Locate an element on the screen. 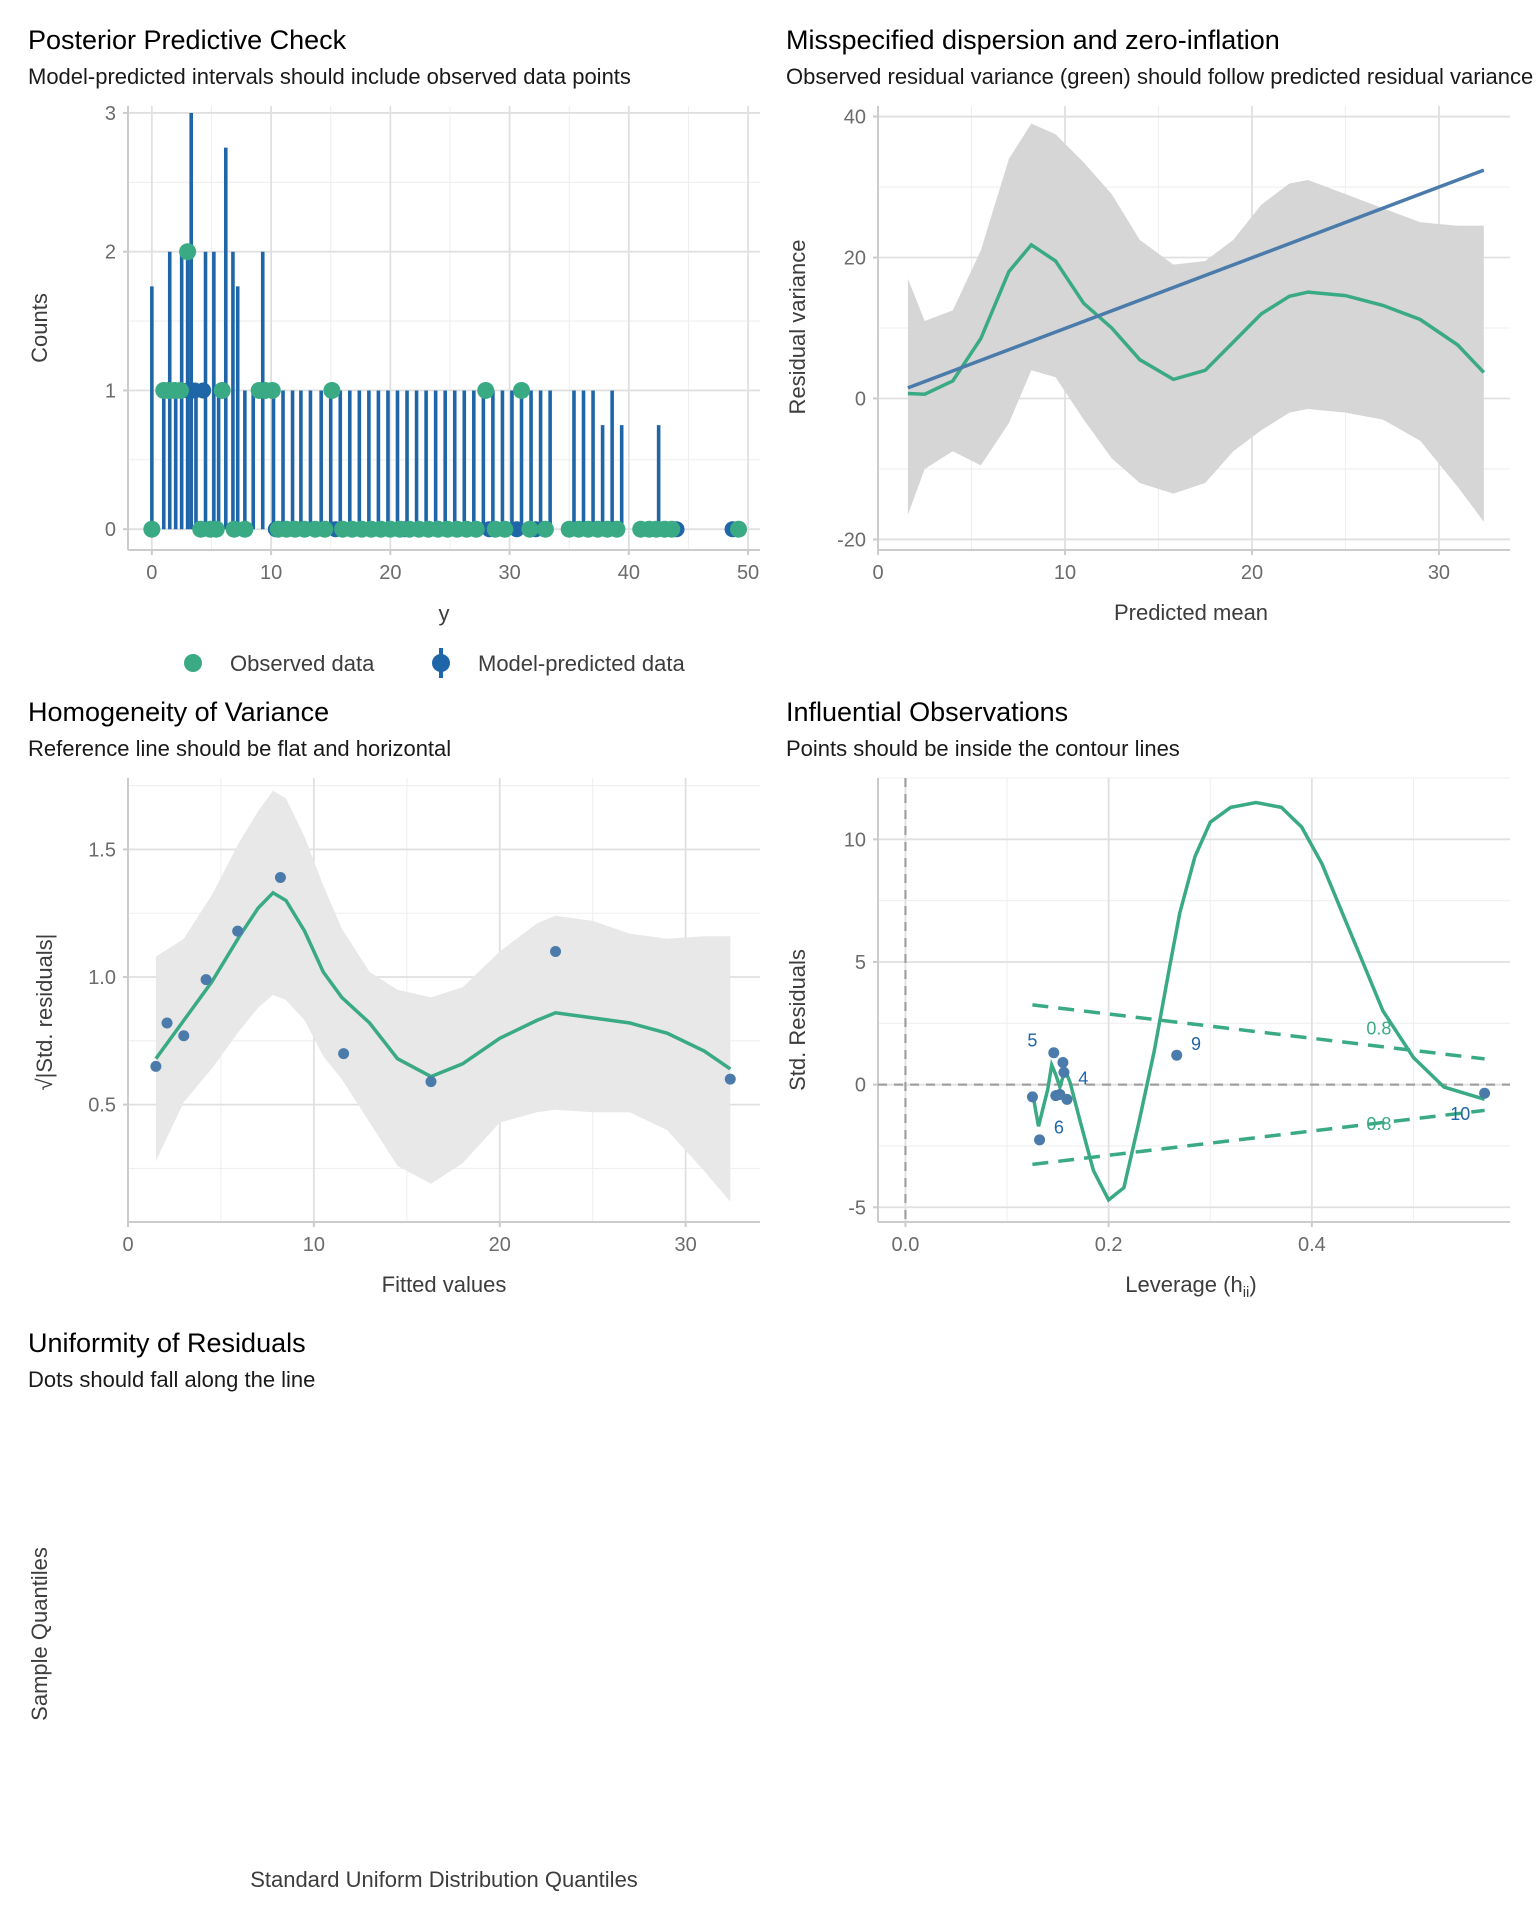 Image resolution: width=1536 pixels, height=1920 pixels. ppc-y-tick-label: 0 is located at coordinates (110, 530).